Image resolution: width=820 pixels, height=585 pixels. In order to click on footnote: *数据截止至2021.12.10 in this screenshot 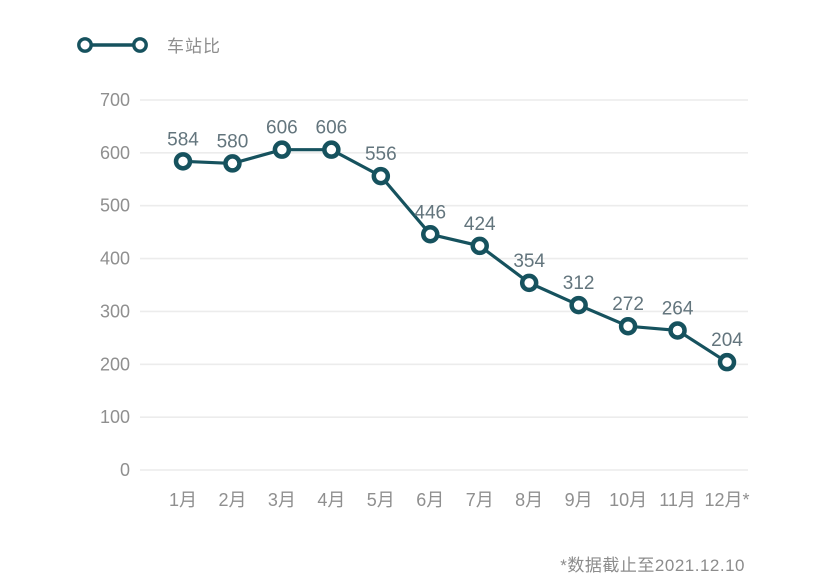, I will do `click(652, 565)`.